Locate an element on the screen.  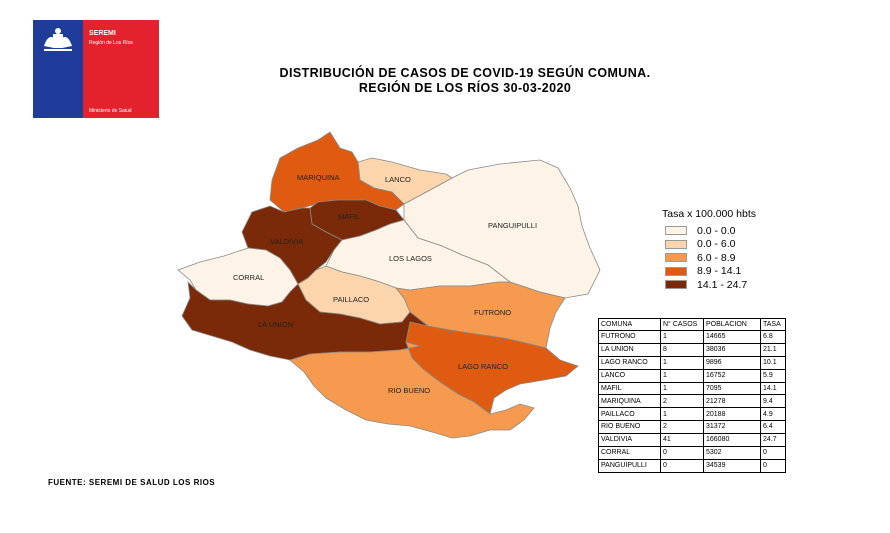
region-la-union is located at coordinates (306, 320).